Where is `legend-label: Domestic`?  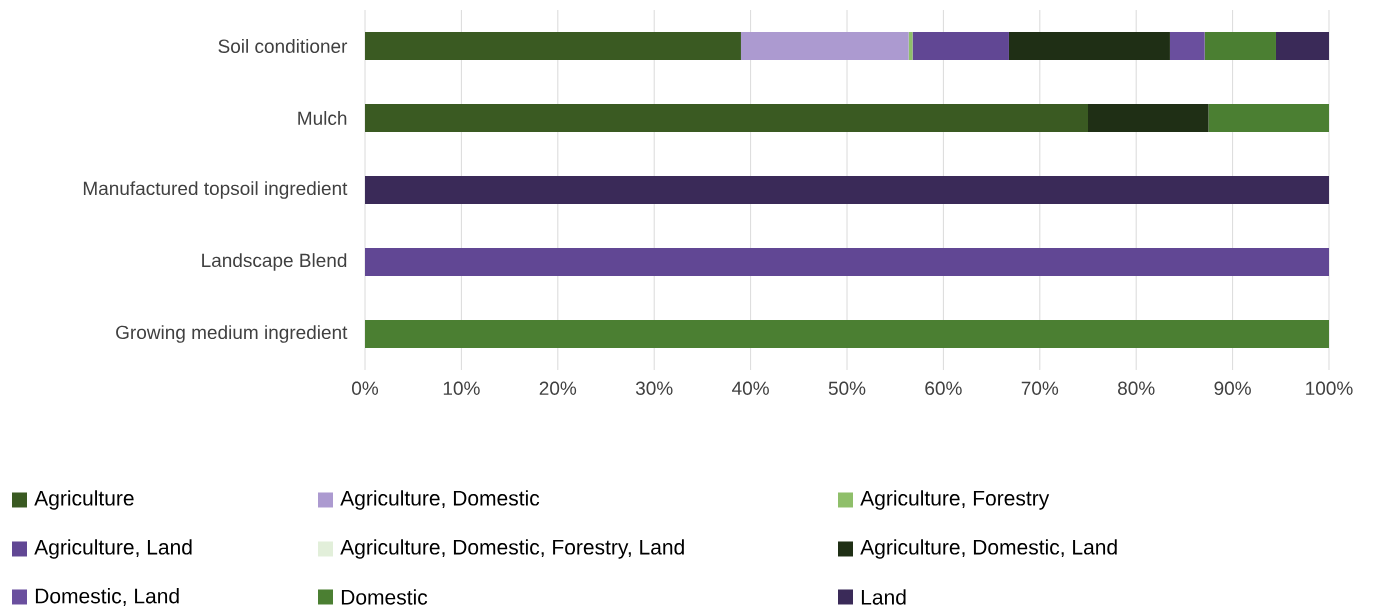
legend-label: Domestic is located at coordinates (384, 597).